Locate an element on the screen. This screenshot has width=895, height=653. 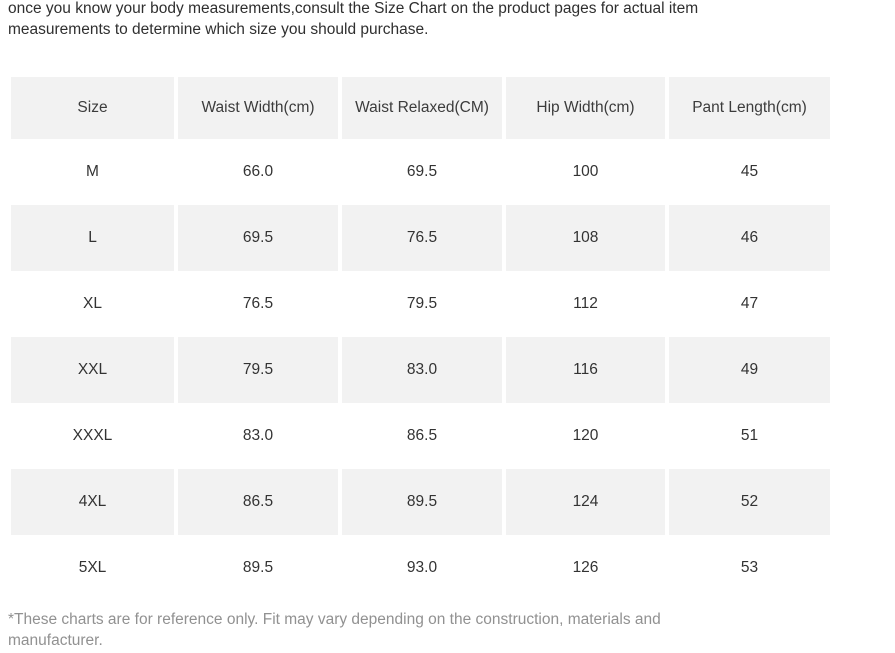
cell-waist-width: 76.5 is located at coordinates (258, 303).